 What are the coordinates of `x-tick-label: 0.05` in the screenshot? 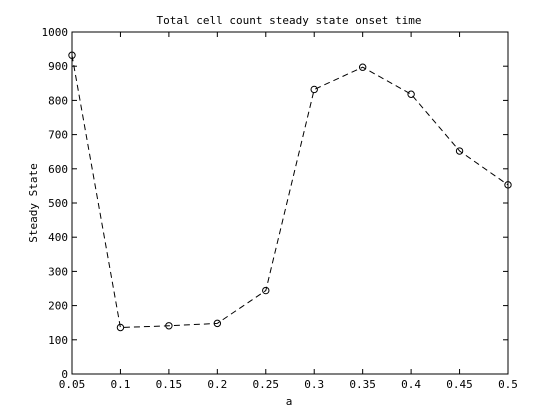 It's located at (72, 384).